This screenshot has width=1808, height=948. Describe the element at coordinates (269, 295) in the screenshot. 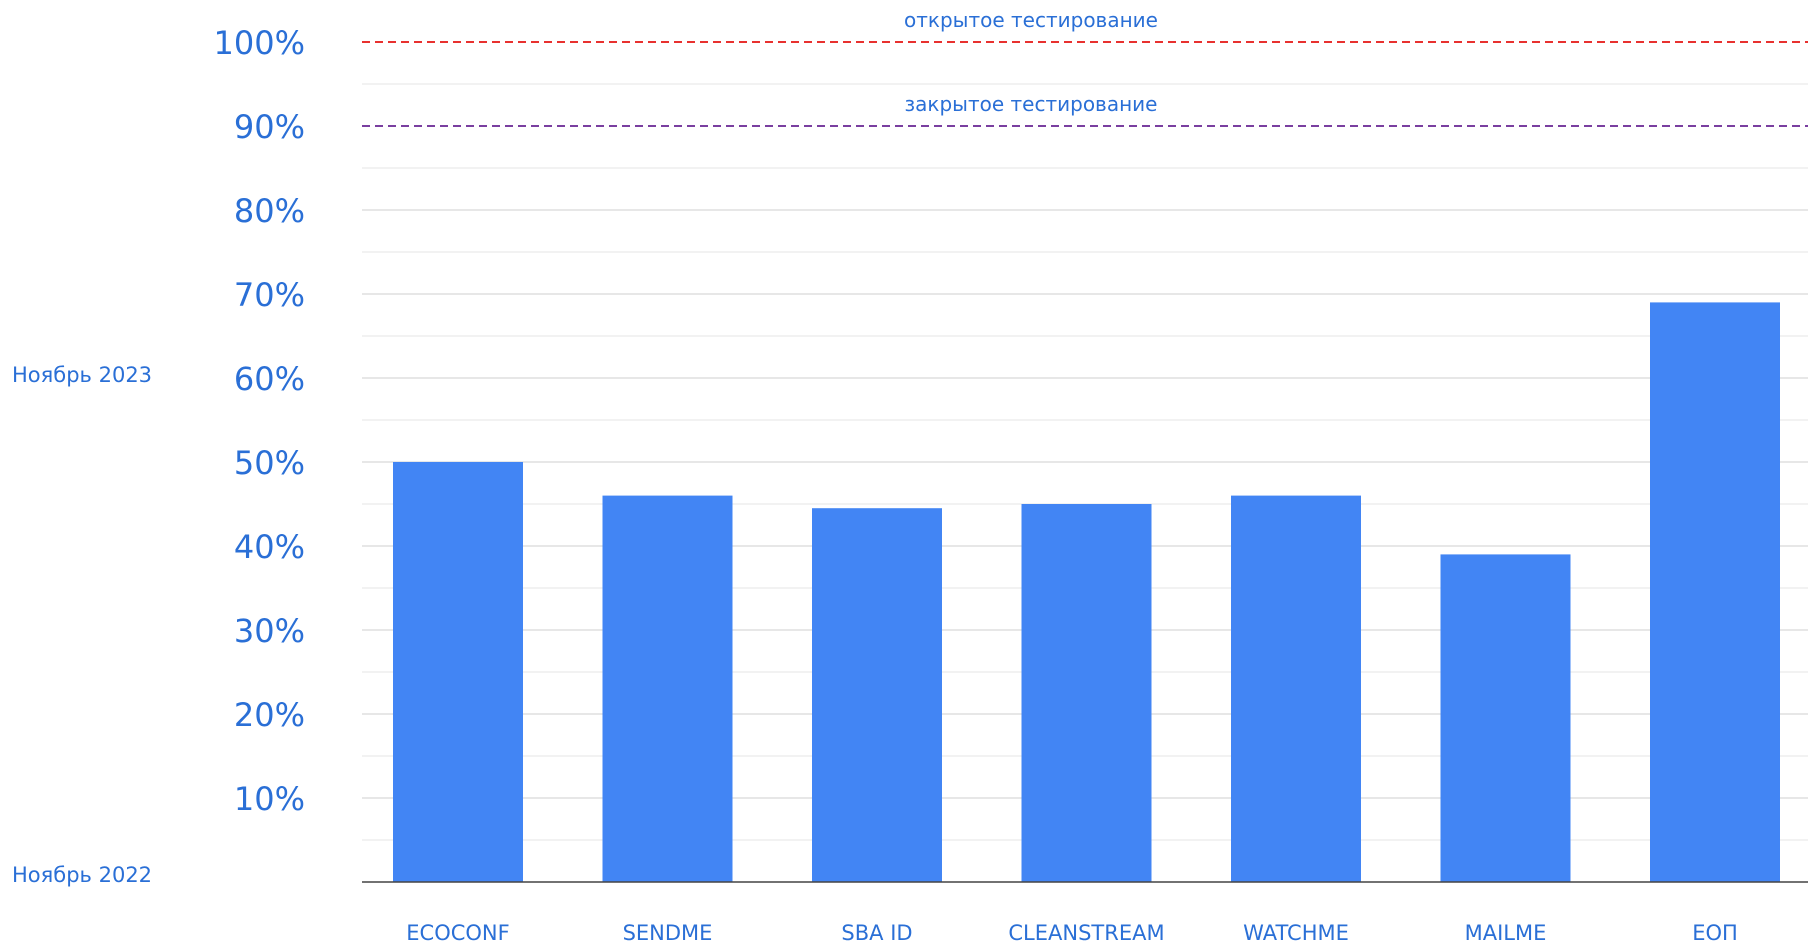

I see `y-tick-label: 70%` at that location.